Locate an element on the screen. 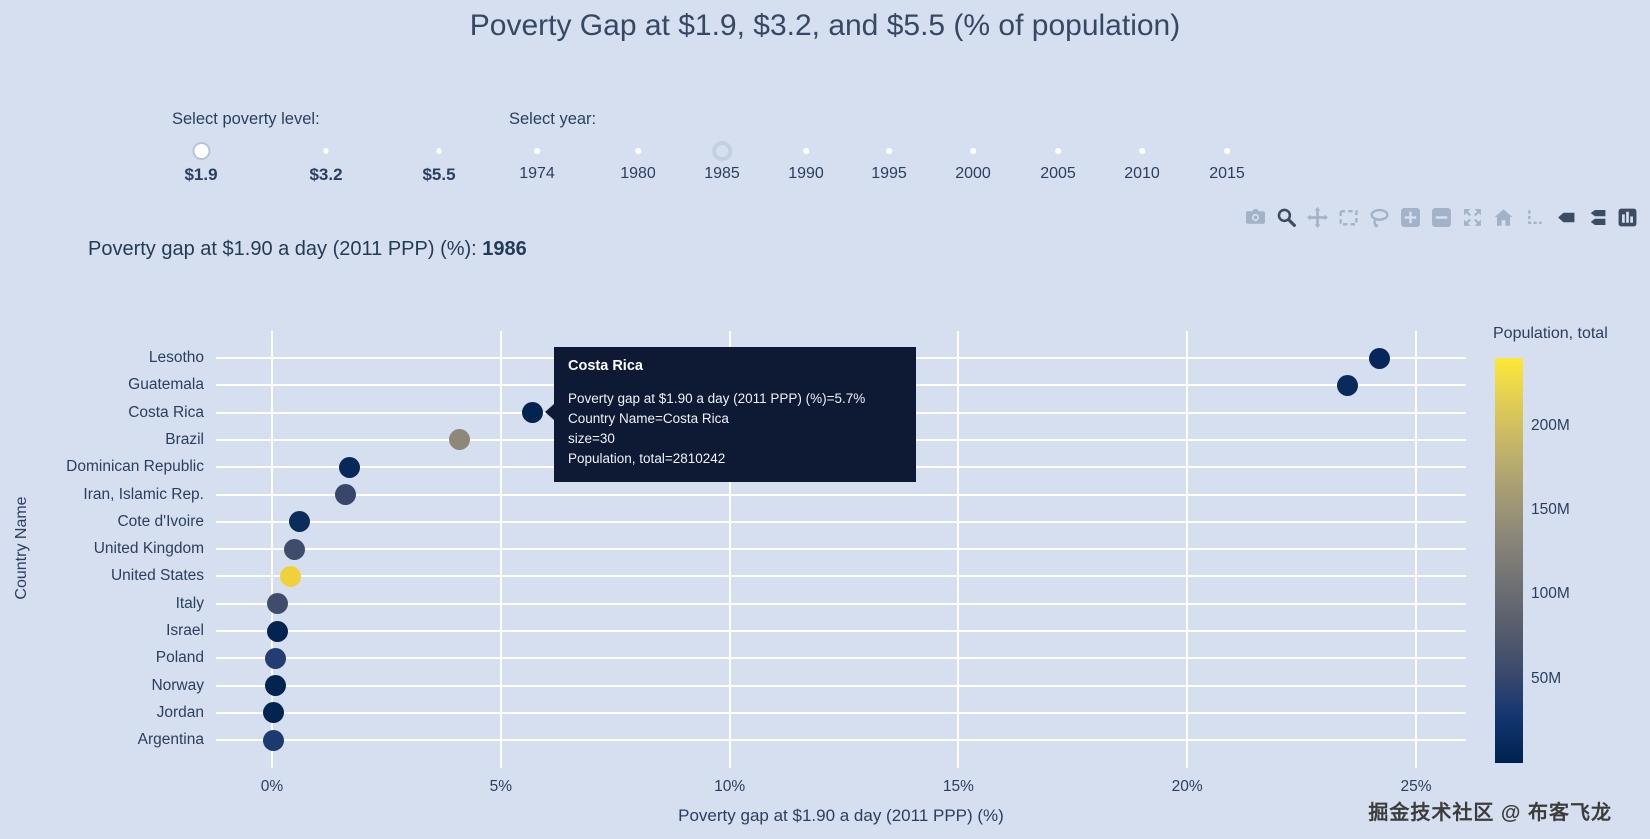 The height and width of the screenshot is (839, 1650). slider-option-label: 1980 is located at coordinates (638, 173).